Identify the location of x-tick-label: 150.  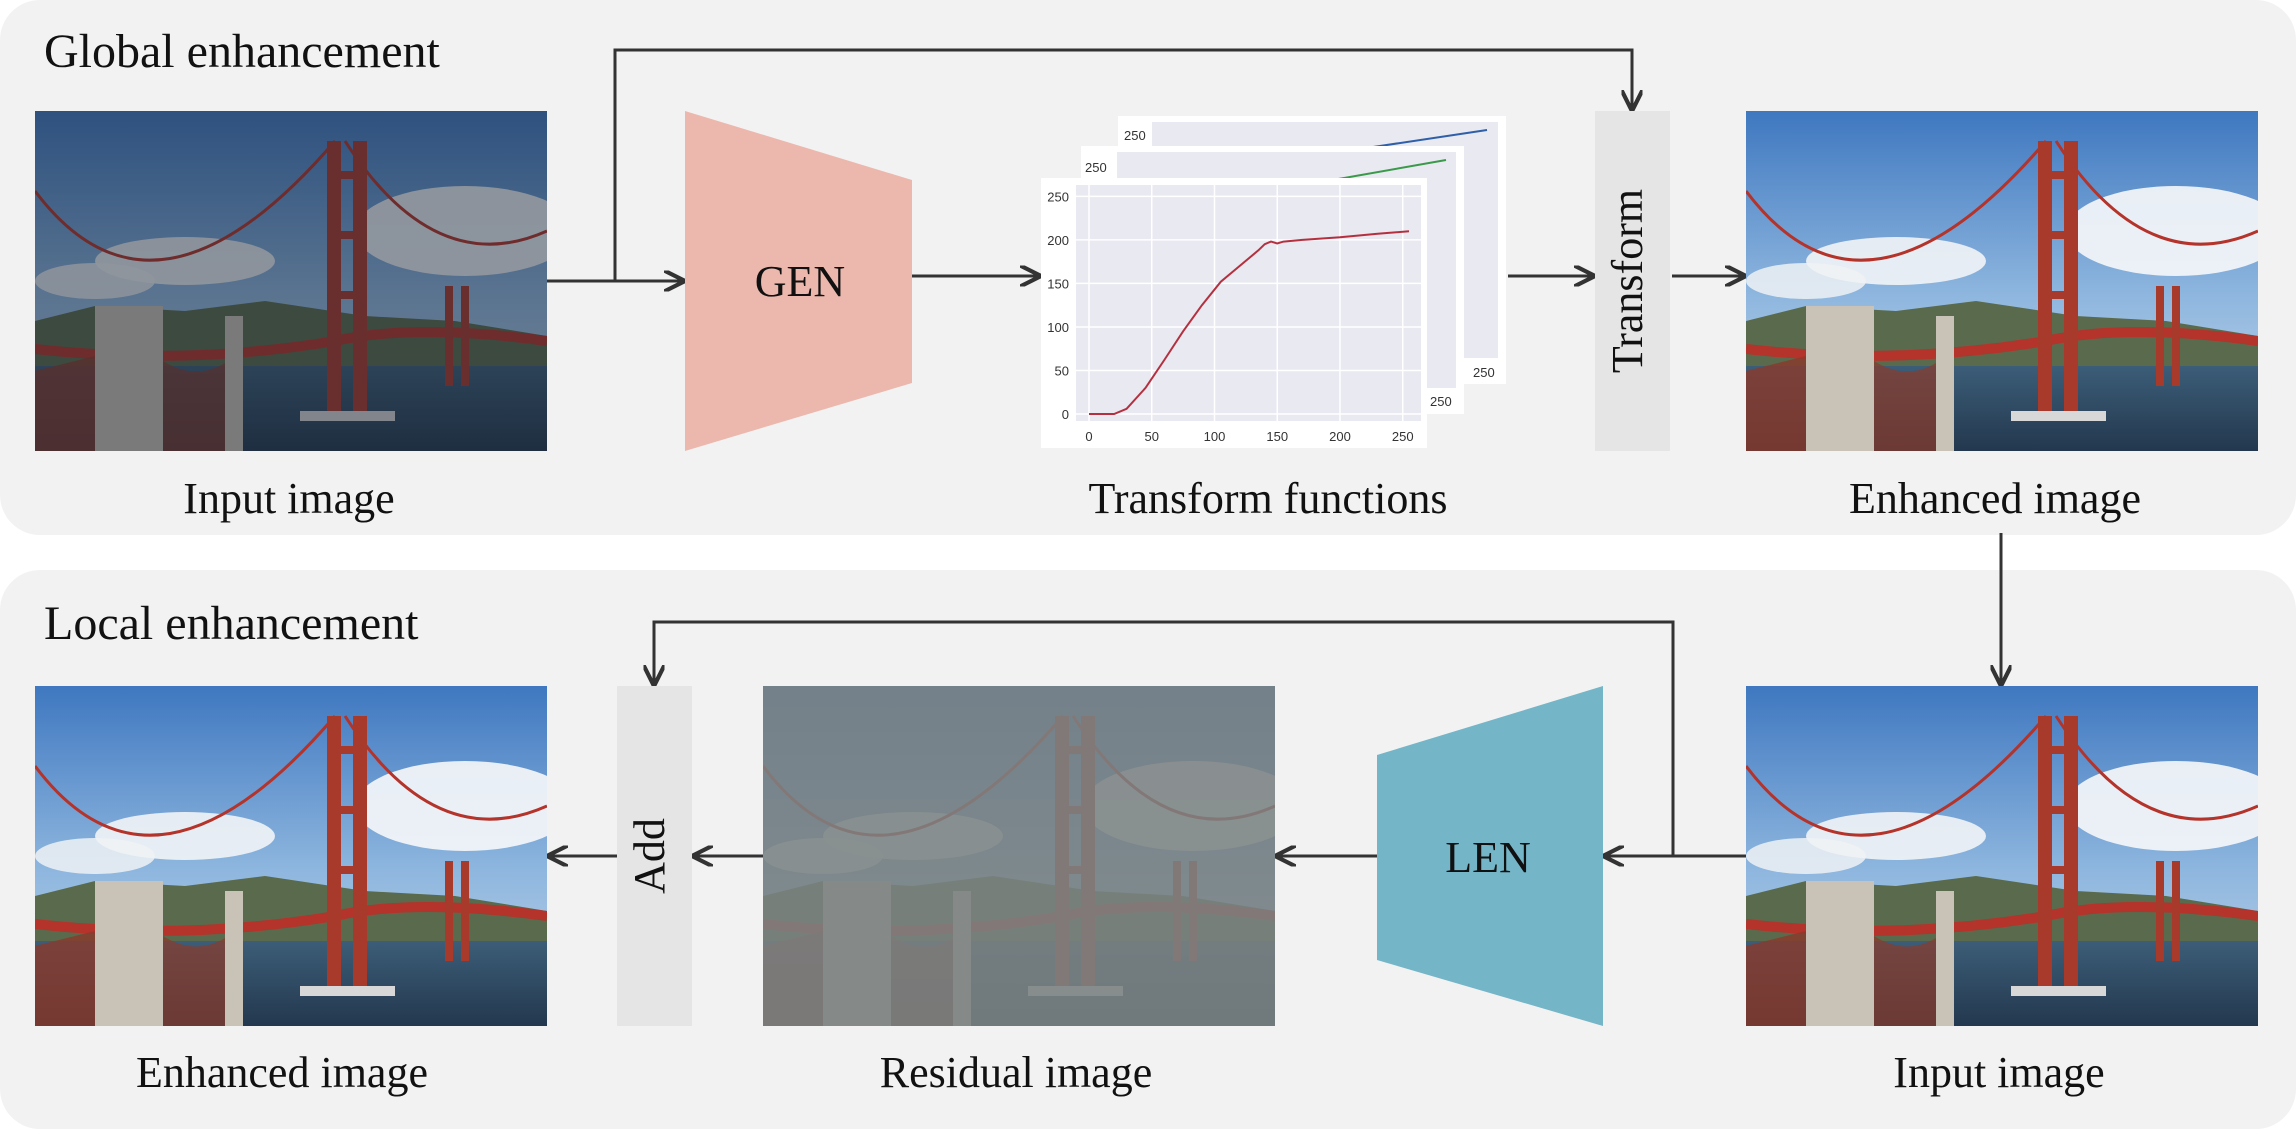
(1277, 436).